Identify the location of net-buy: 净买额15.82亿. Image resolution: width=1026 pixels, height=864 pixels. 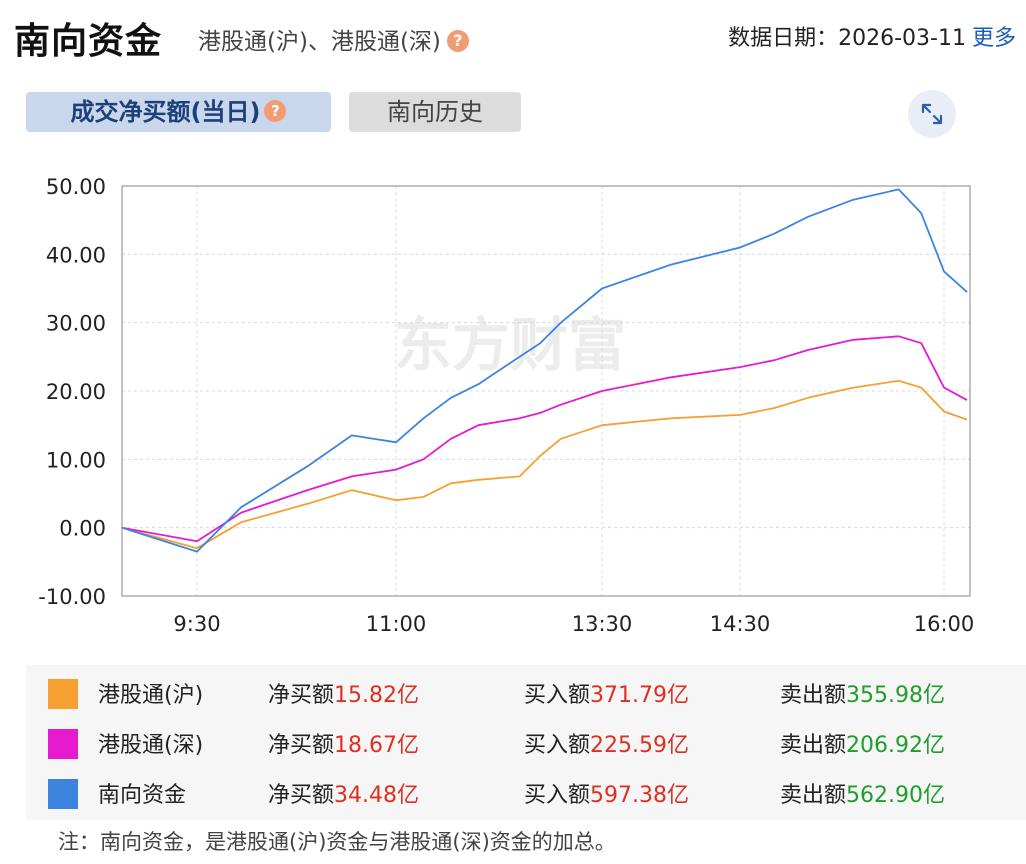
(343, 693).